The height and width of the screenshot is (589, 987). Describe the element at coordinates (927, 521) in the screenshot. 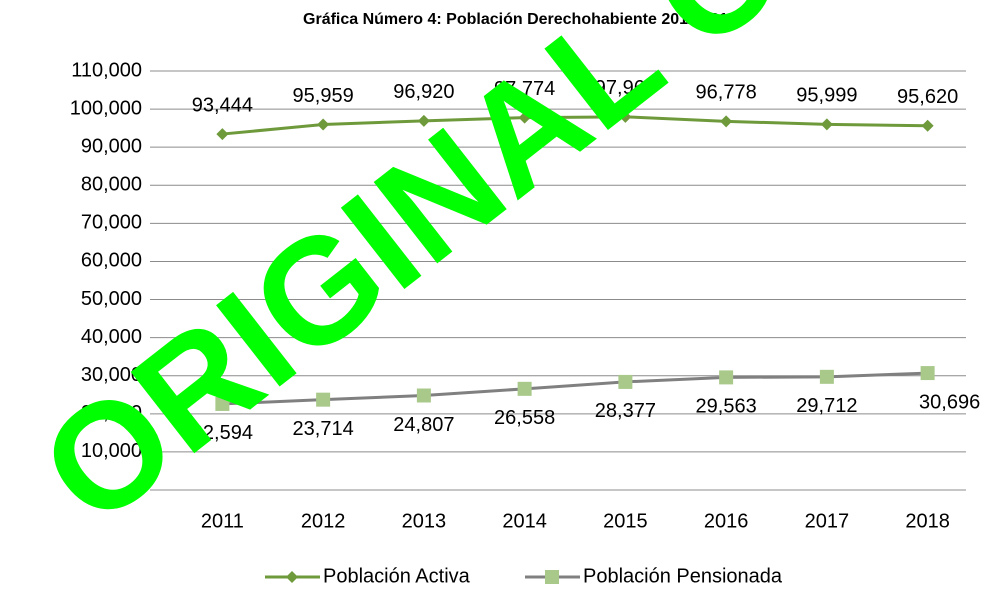

I see `x-tick-label: 2018` at that location.